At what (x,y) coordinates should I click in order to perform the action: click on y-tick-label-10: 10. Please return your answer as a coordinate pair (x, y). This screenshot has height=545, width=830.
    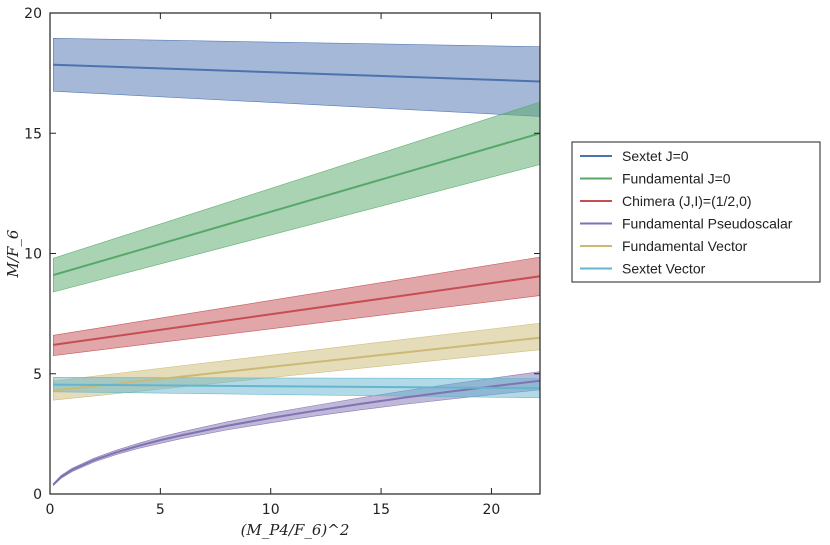
    Looking at the image, I should click on (33, 255).